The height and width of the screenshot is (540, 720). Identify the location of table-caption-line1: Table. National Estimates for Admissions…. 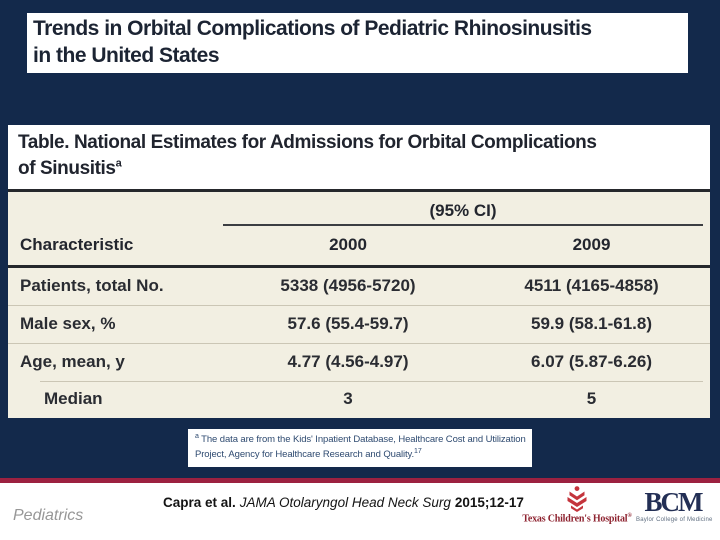
(307, 142).